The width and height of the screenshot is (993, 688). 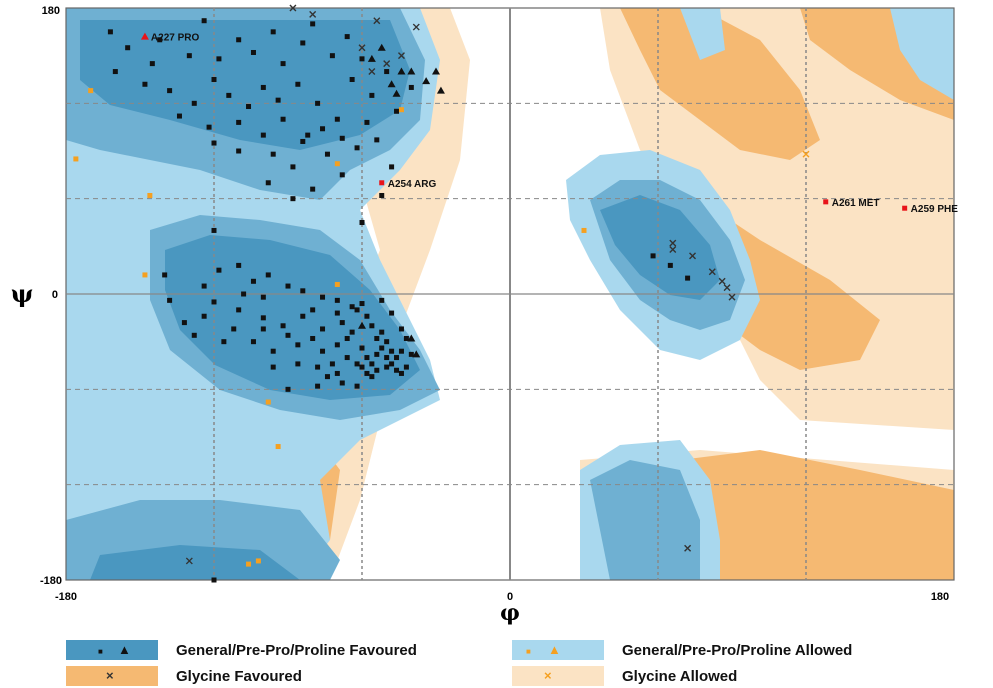 What do you see at coordinates (935, 209) in the screenshot?
I see `outlier-label: A259 PHE` at bounding box center [935, 209].